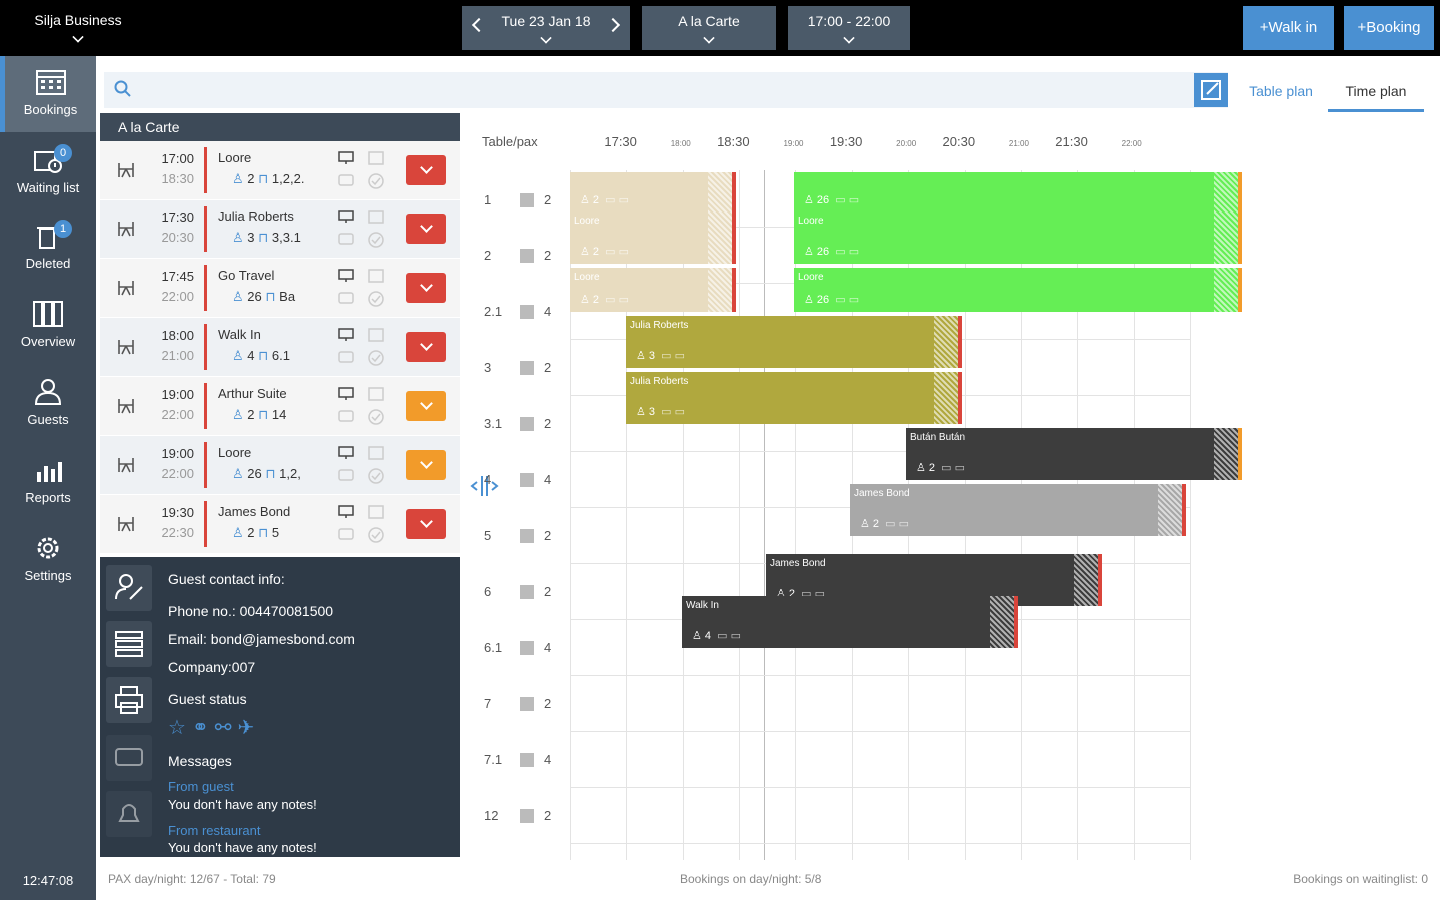 The height and width of the screenshot is (900, 1440). Describe the element at coordinates (280, 288) in the screenshot. I see `booking-row: 17:45 22:00 Go Travel ♙ 26 ⊓ Ba` at that location.